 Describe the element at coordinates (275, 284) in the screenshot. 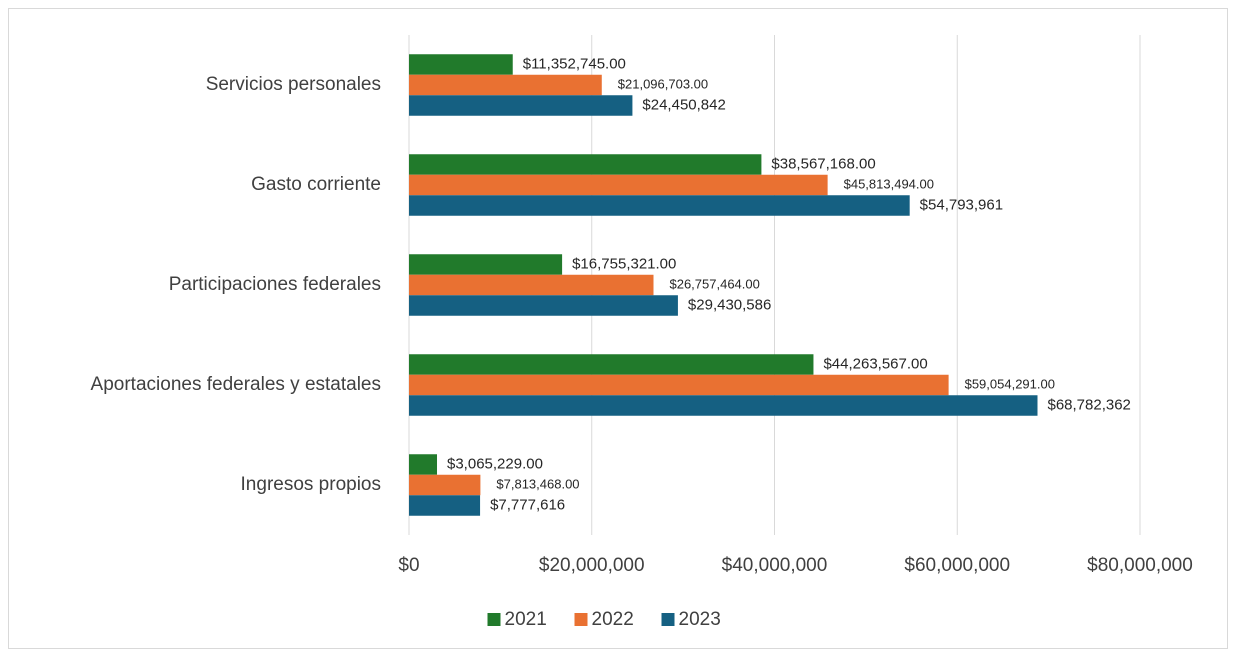

I see `y-tick-label: Participaciones federales` at that location.